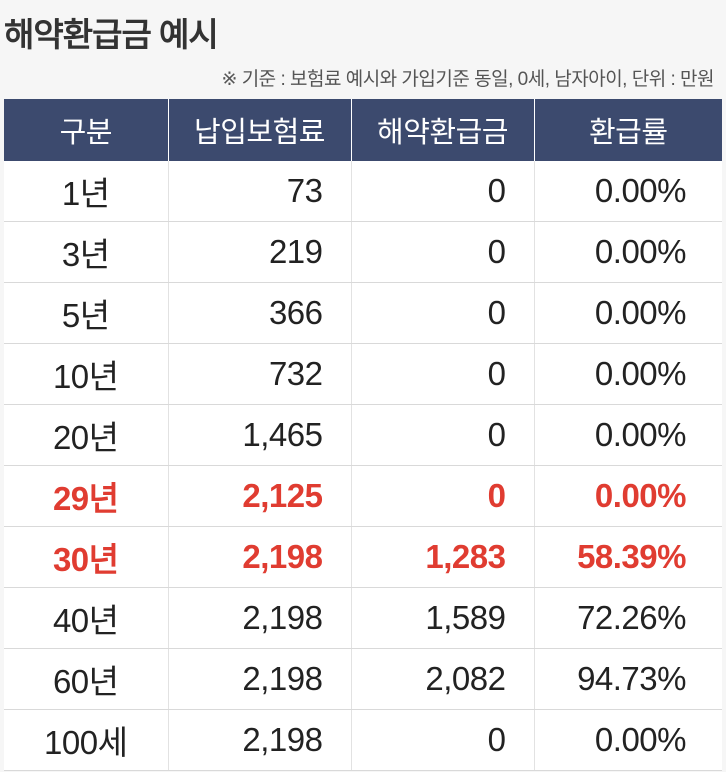 This screenshot has width=726, height=772. I want to click on cell-premium: 219, so click(259, 252).